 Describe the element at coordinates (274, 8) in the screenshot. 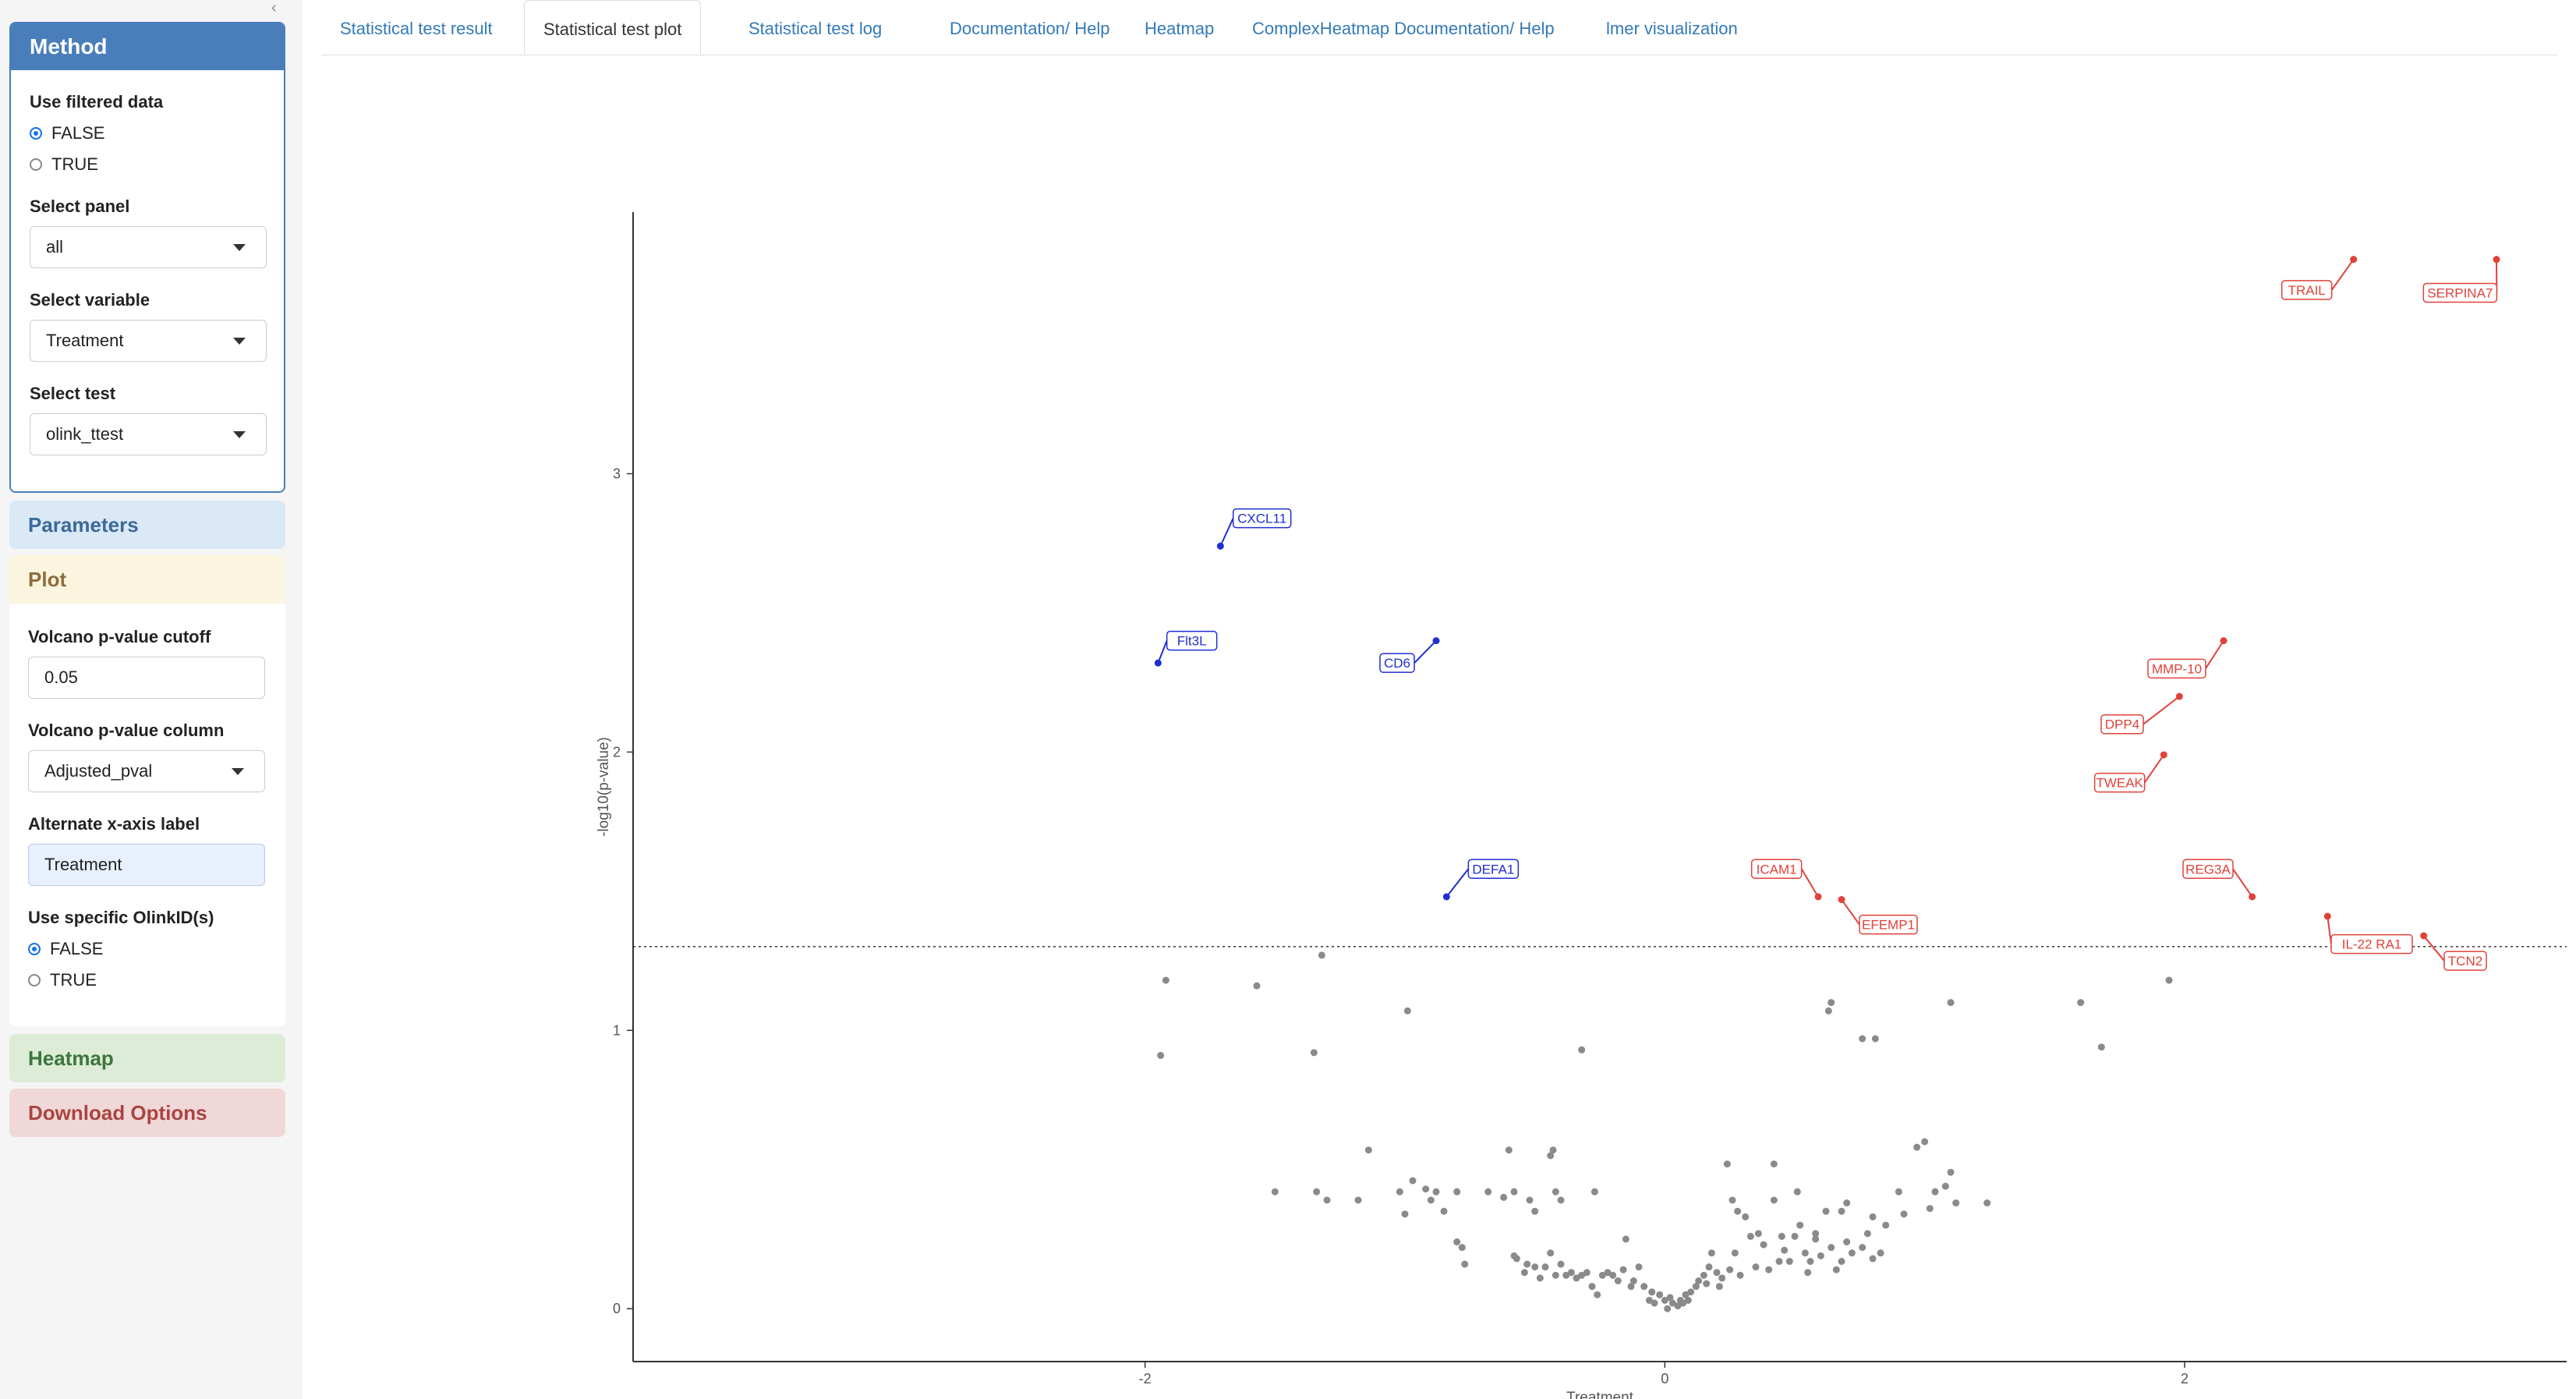

I see `collapse-sidebar-icon: ‹` at that location.